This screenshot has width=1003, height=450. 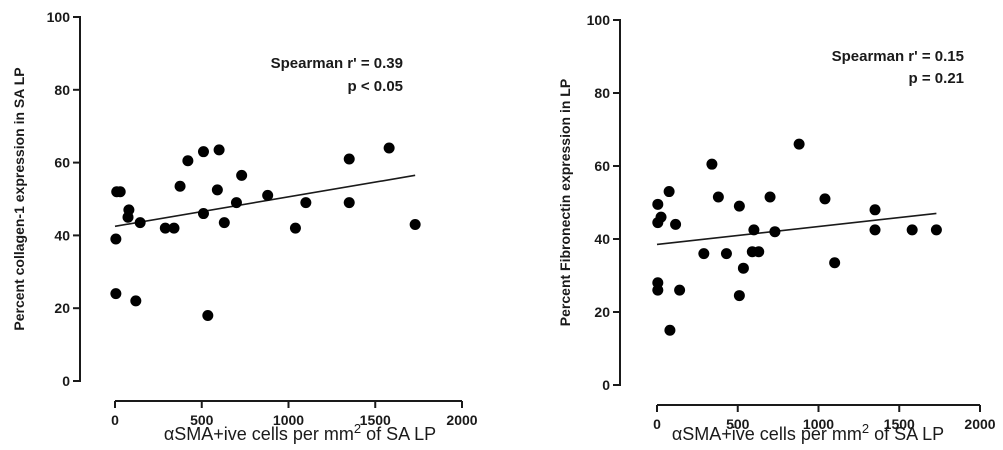 I want to click on y-axis-label: Percent Fibronectin expression in LP, so click(x=565, y=202).